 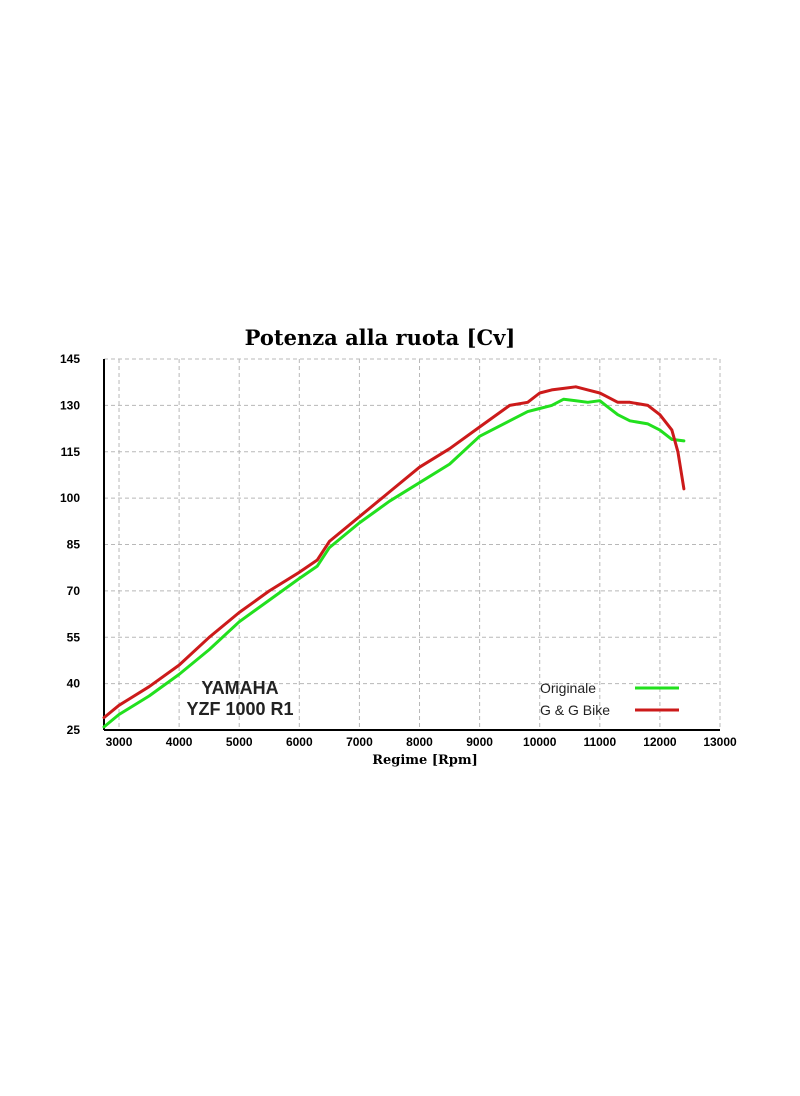 I want to click on x-tick-label: 10000, so click(x=540, y=742).